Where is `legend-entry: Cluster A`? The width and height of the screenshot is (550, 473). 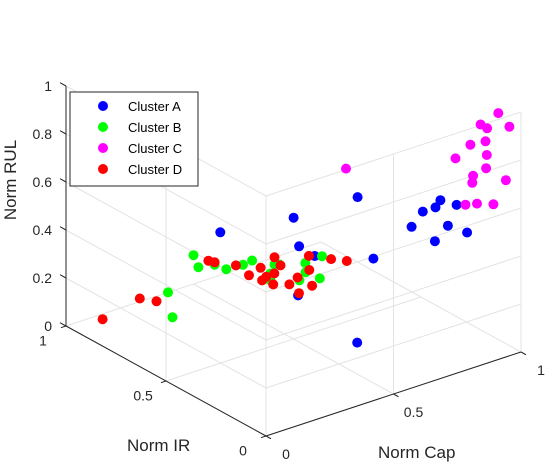 legend-entry: Cluster A is located at coordinates (154, 106).